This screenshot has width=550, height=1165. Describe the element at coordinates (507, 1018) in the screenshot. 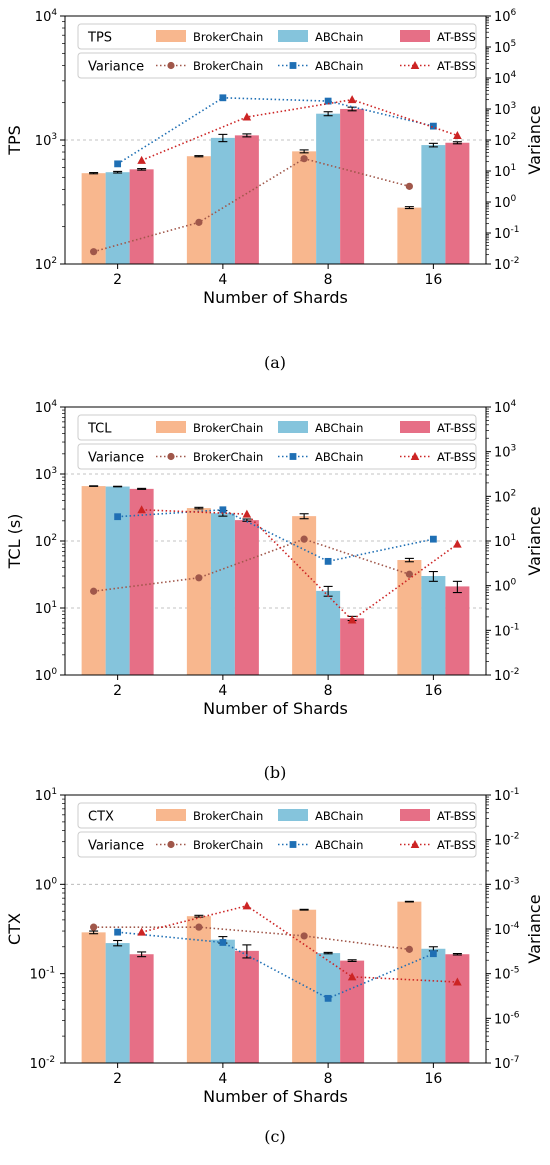

I see `y-right-tick-label: 10⁻⁶` at that location.